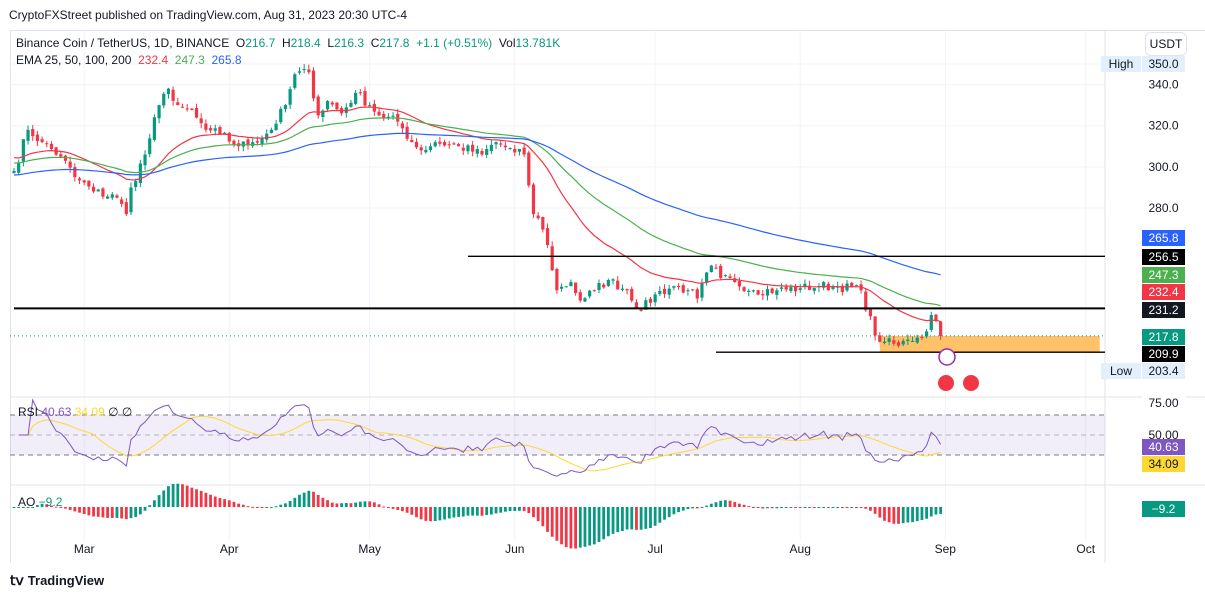 This screenshot has height=598, width=1205. I want to click on price-tick-text: 300.0, so click(1163, 167).